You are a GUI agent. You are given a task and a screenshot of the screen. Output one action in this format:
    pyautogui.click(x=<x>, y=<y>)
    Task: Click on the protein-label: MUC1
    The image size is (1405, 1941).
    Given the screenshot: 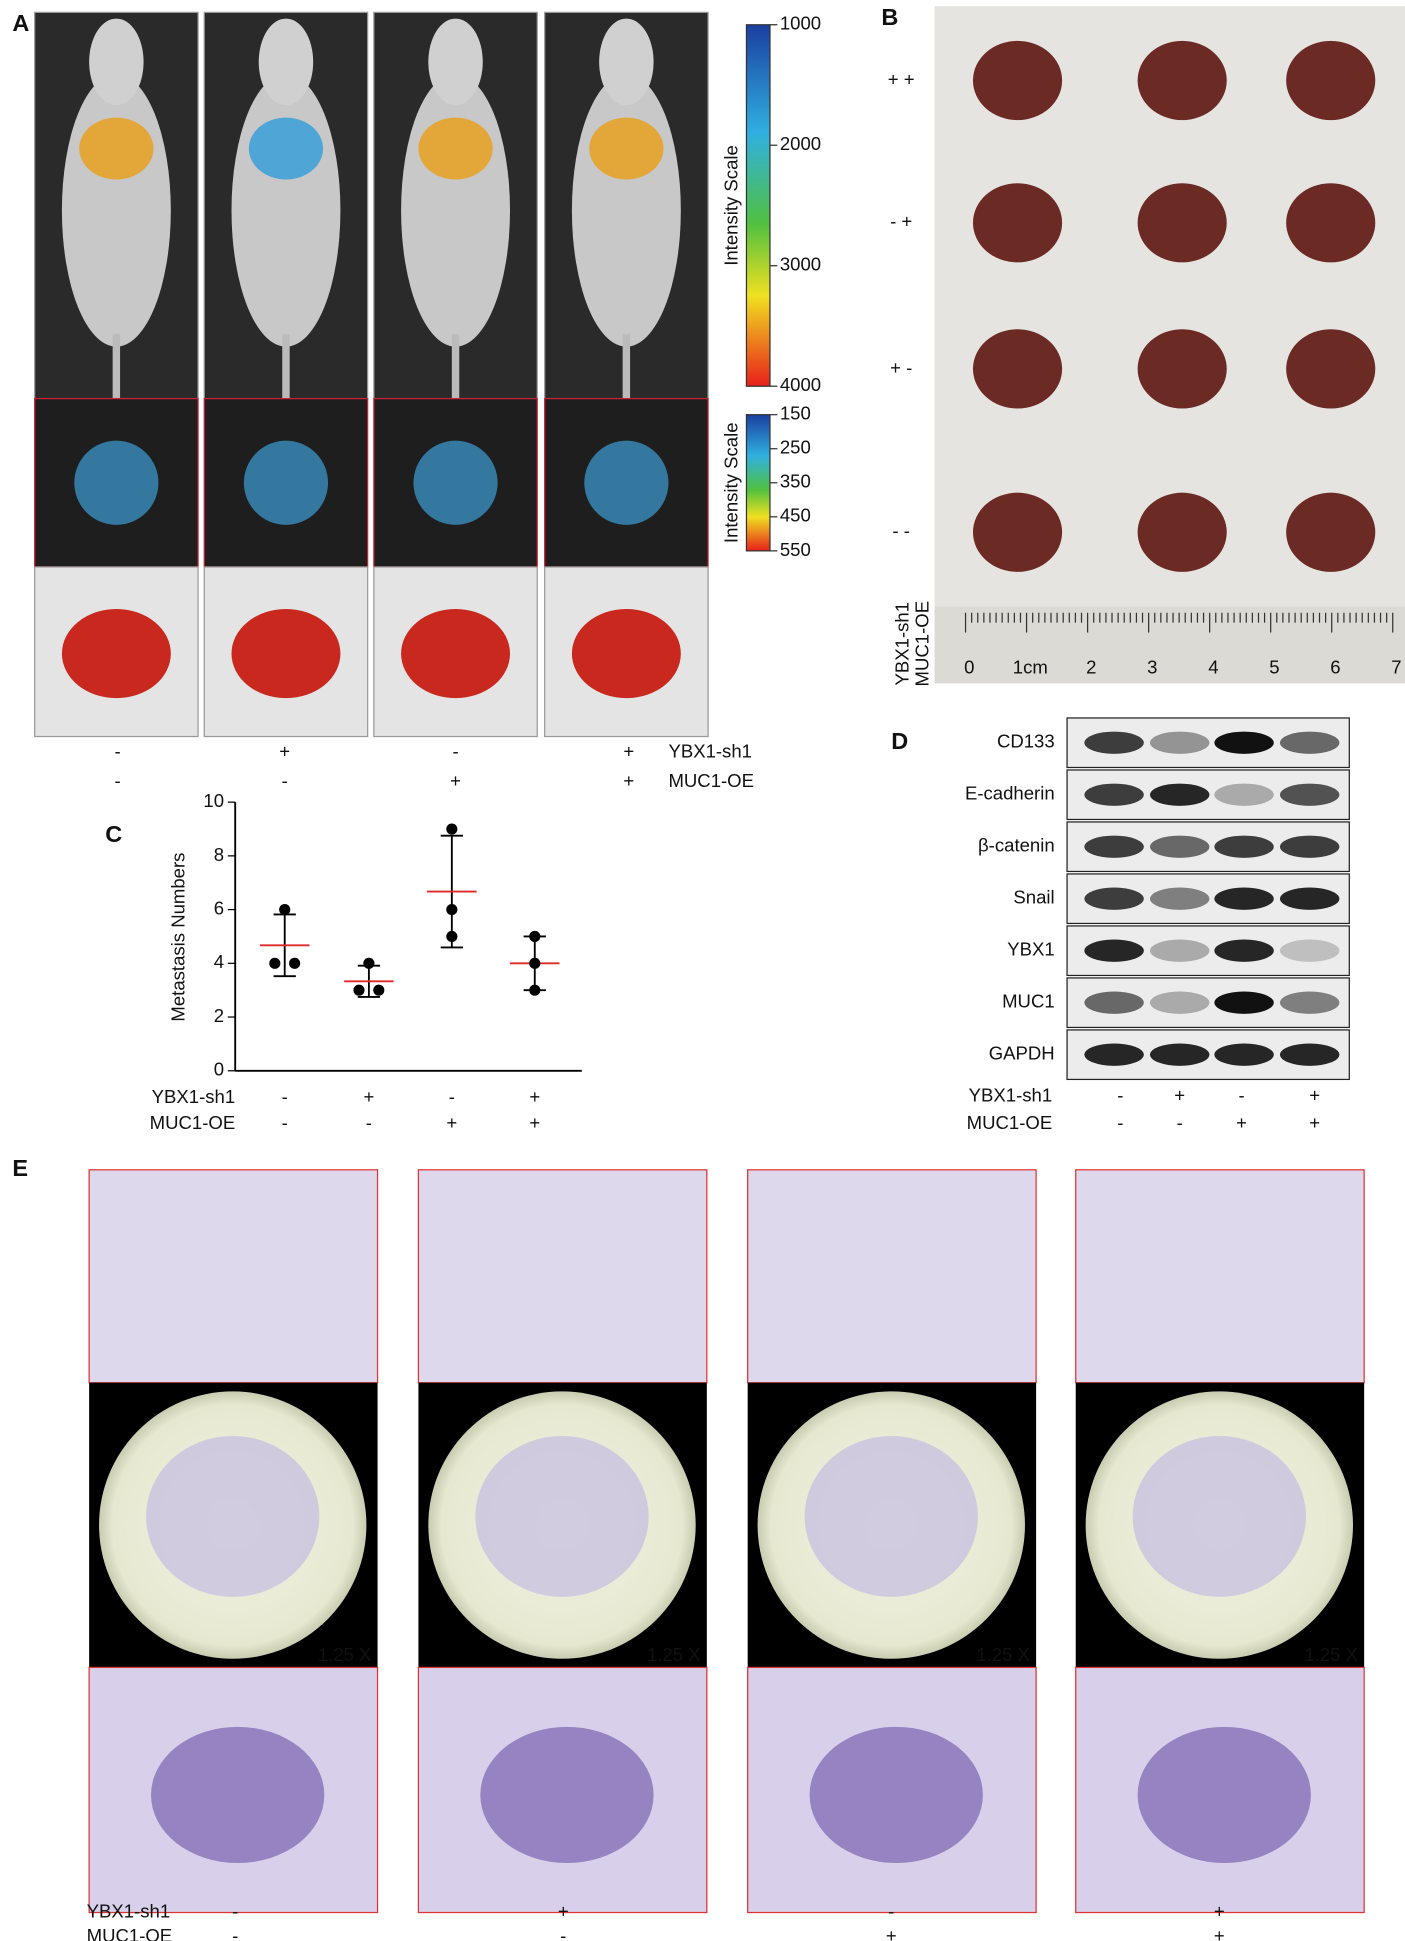 What is the action you would take?
    pyautogui.click(x=1028, y=1001)
    